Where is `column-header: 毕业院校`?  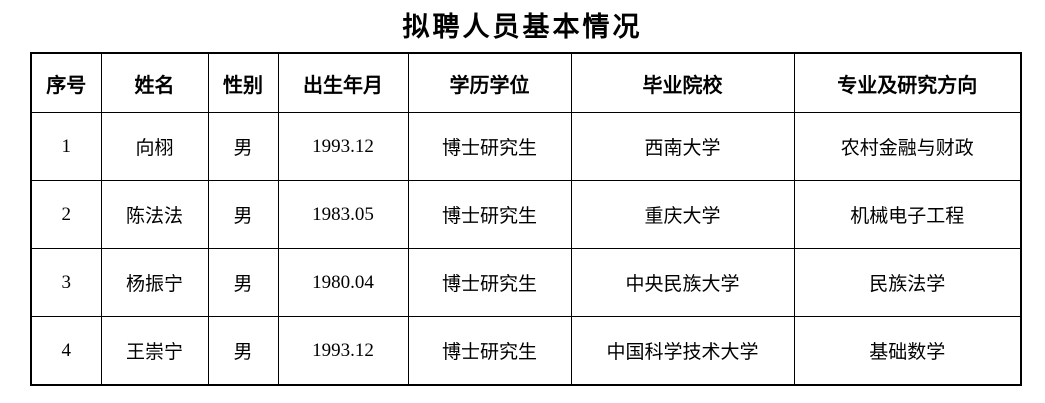
column-header: 毕业院校 is located at coordinates (682, 82).